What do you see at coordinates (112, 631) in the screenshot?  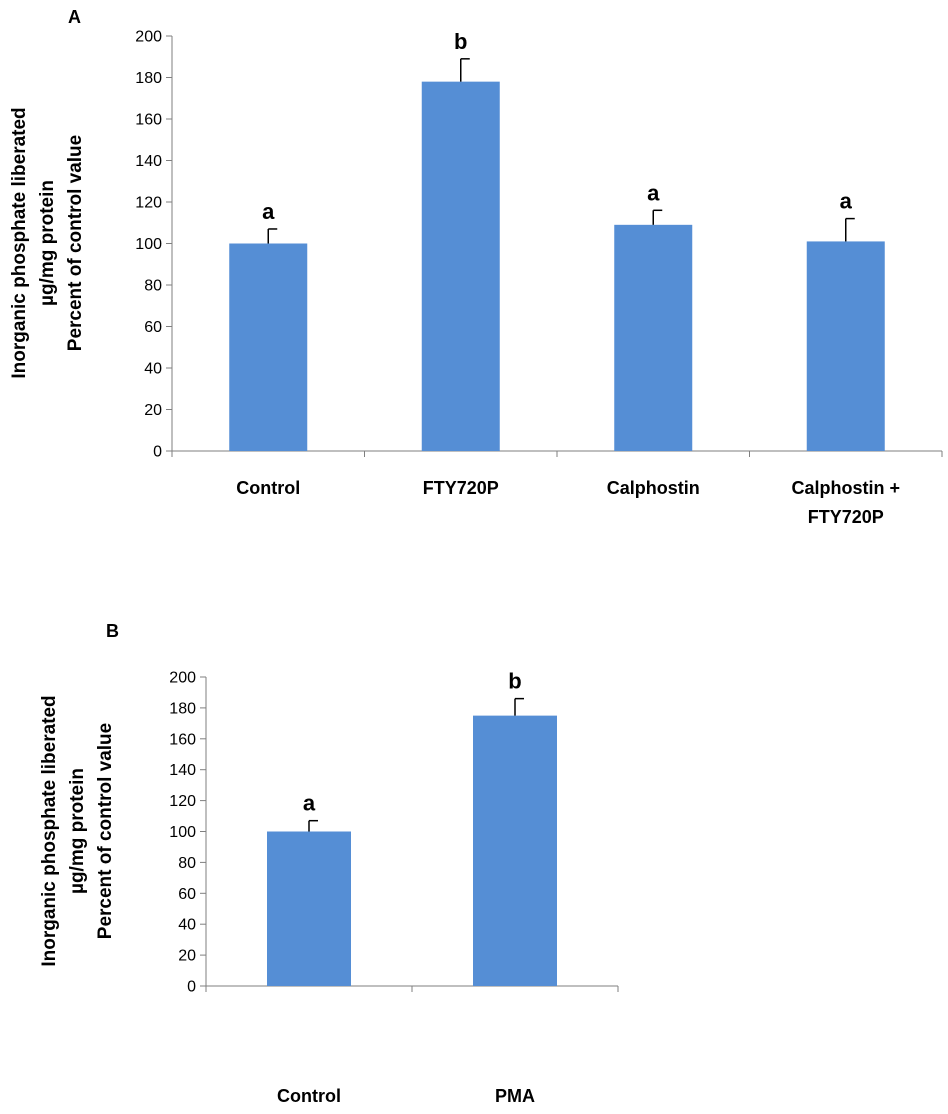 I see `panel-label-b: B` at bounding box center [112, 631].